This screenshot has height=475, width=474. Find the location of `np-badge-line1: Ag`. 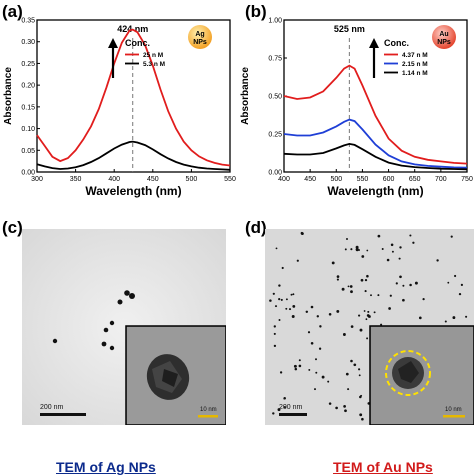

np-badge-line1: Ag is located at coordinates (199, 34).